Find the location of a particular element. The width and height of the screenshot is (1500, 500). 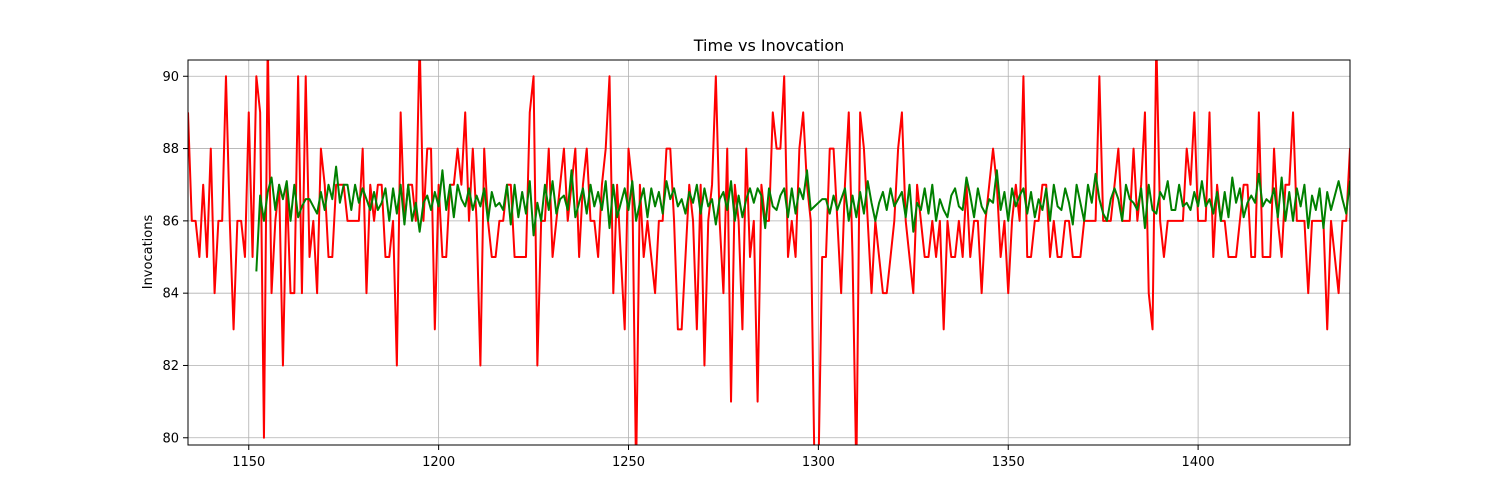

x-tick-label: 1400 is located at coordinates (1198, 462).